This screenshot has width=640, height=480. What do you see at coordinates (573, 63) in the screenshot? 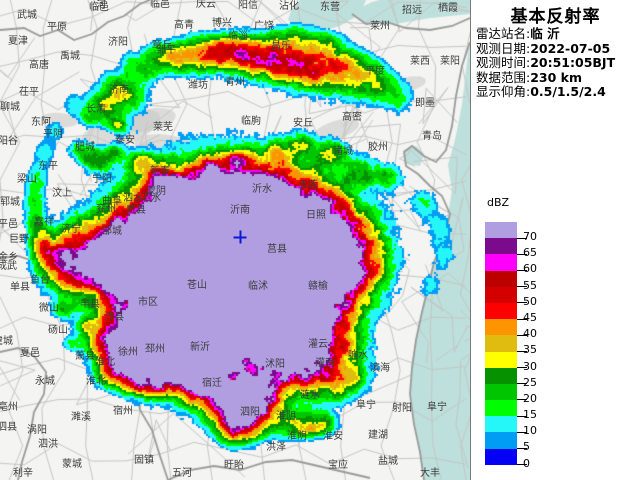
I see `metadata-value: 20:51:05BJT` at bounding box center [573, 63].